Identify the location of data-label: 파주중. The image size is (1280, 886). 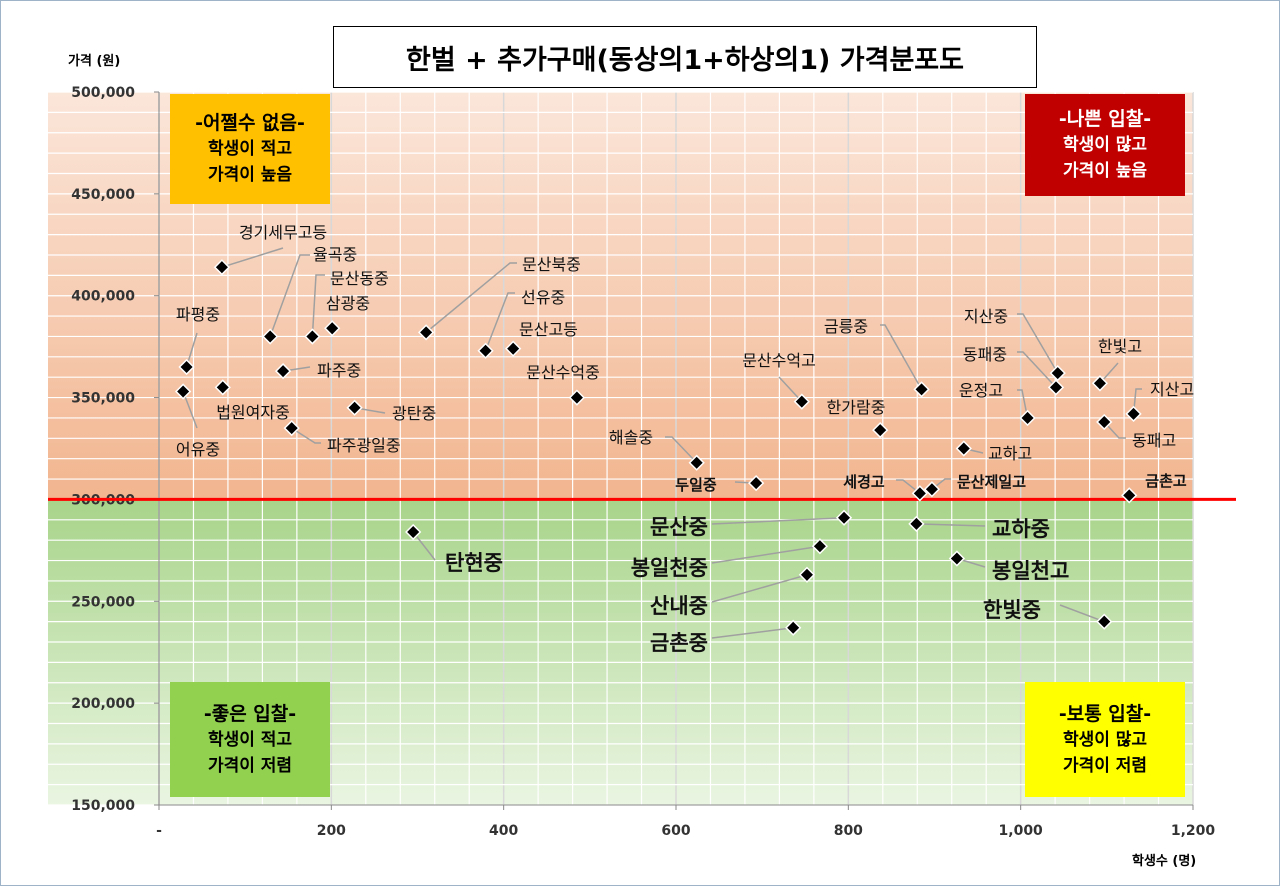
(339, 370).